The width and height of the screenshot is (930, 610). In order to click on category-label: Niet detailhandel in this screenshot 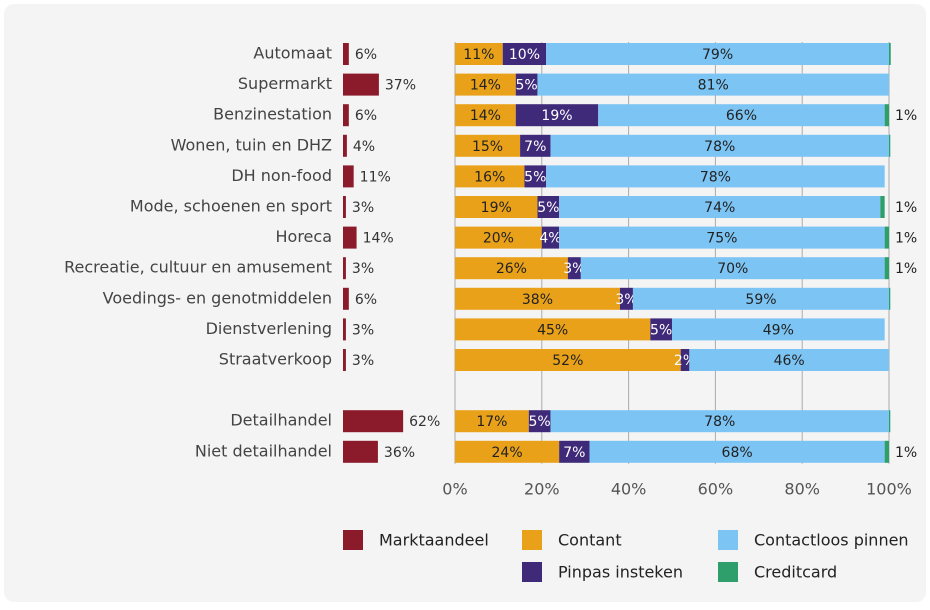, I will do `click(263, 450)`.